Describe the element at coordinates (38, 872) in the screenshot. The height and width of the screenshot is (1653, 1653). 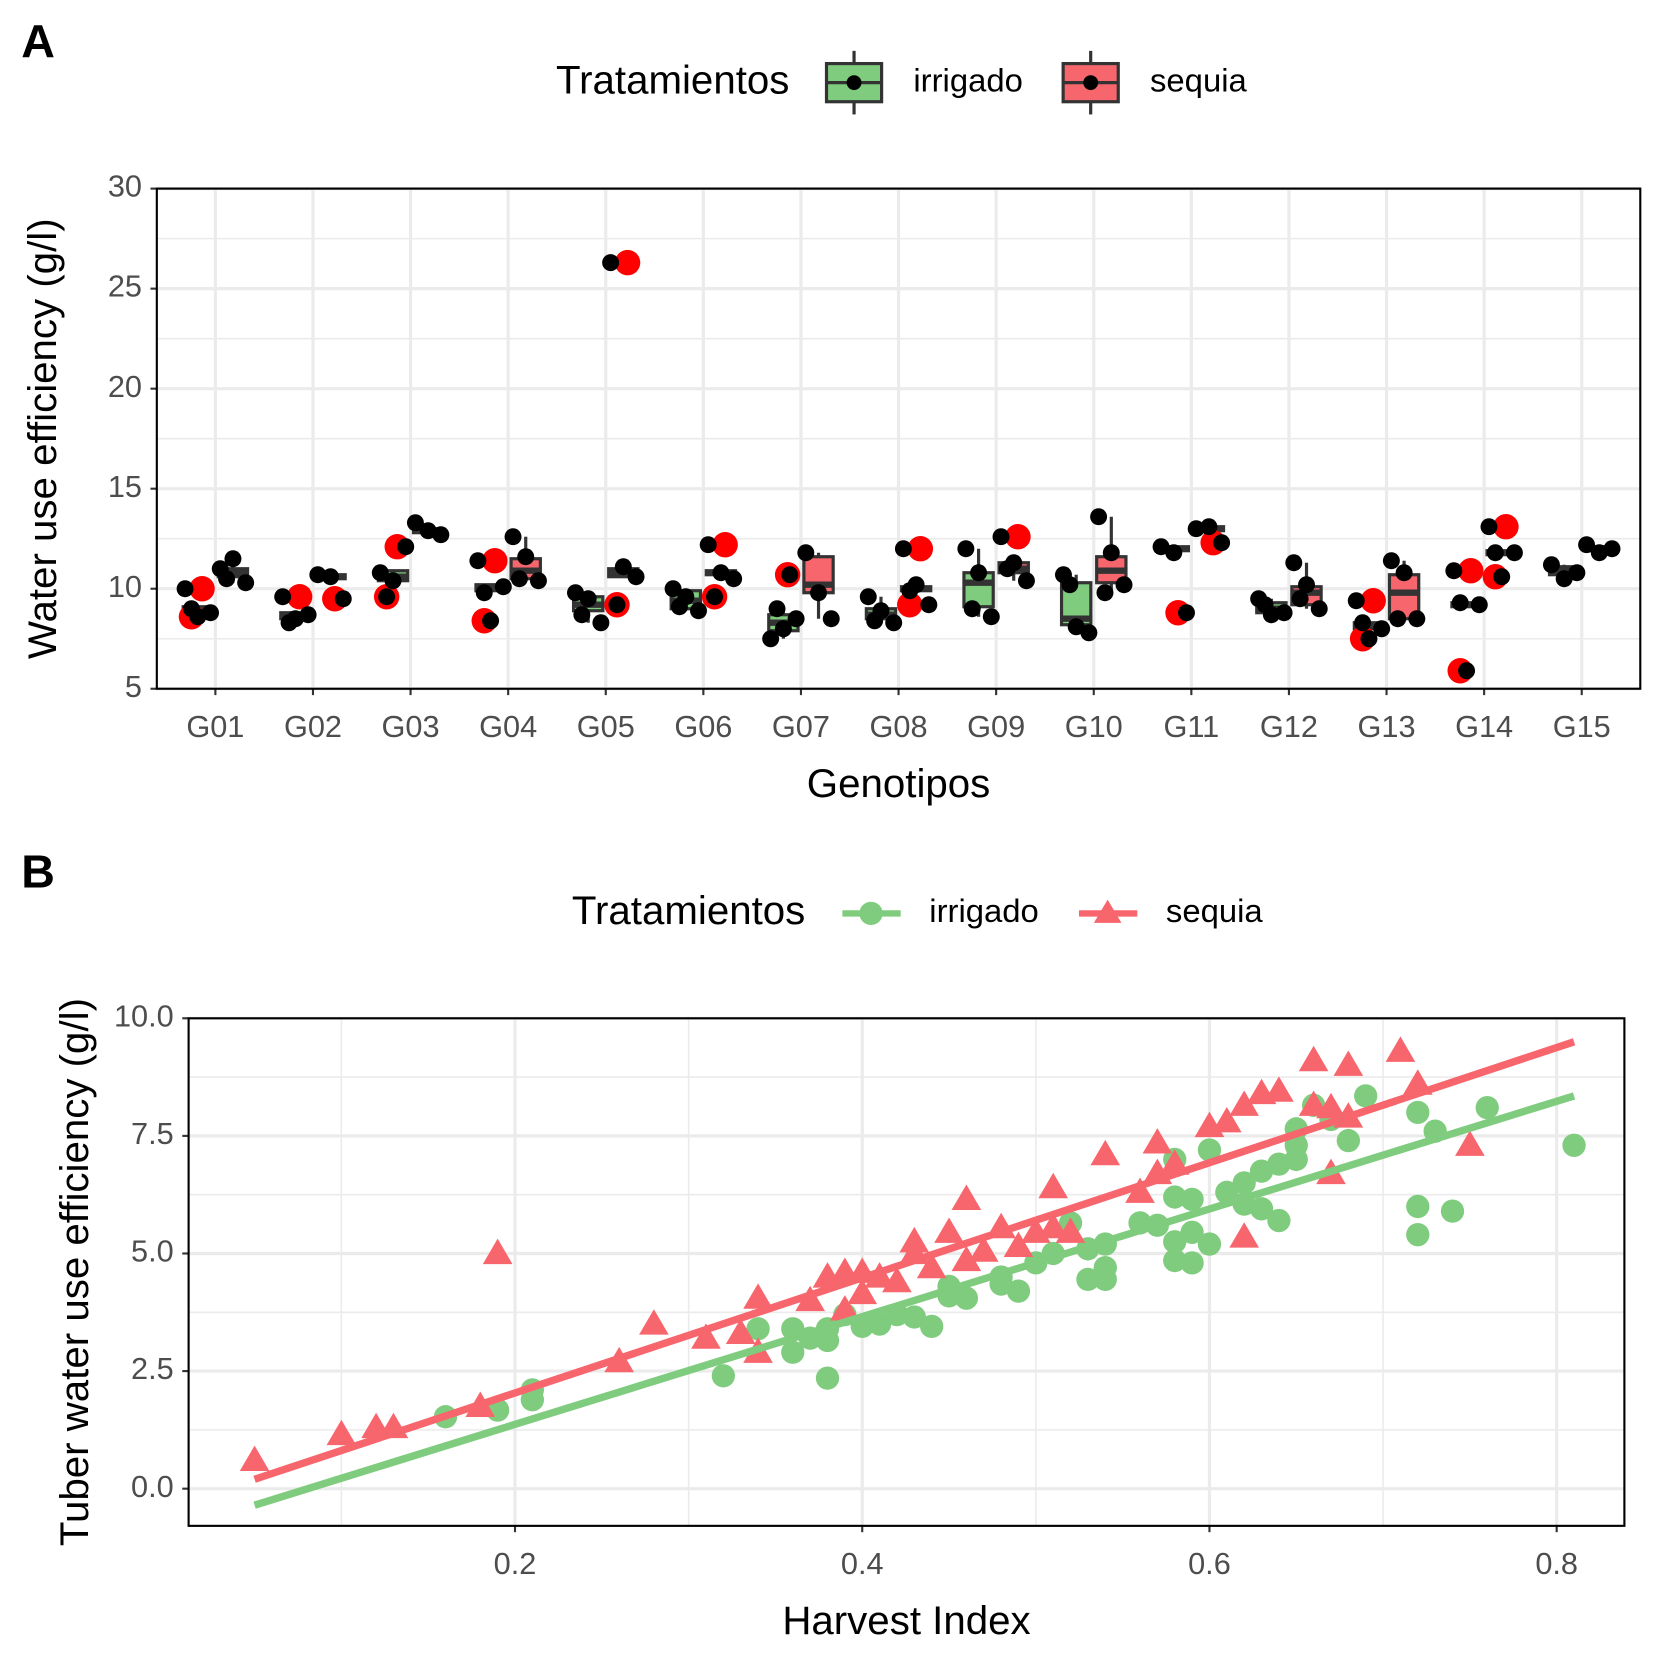
I see `panel-label: B` at that location.